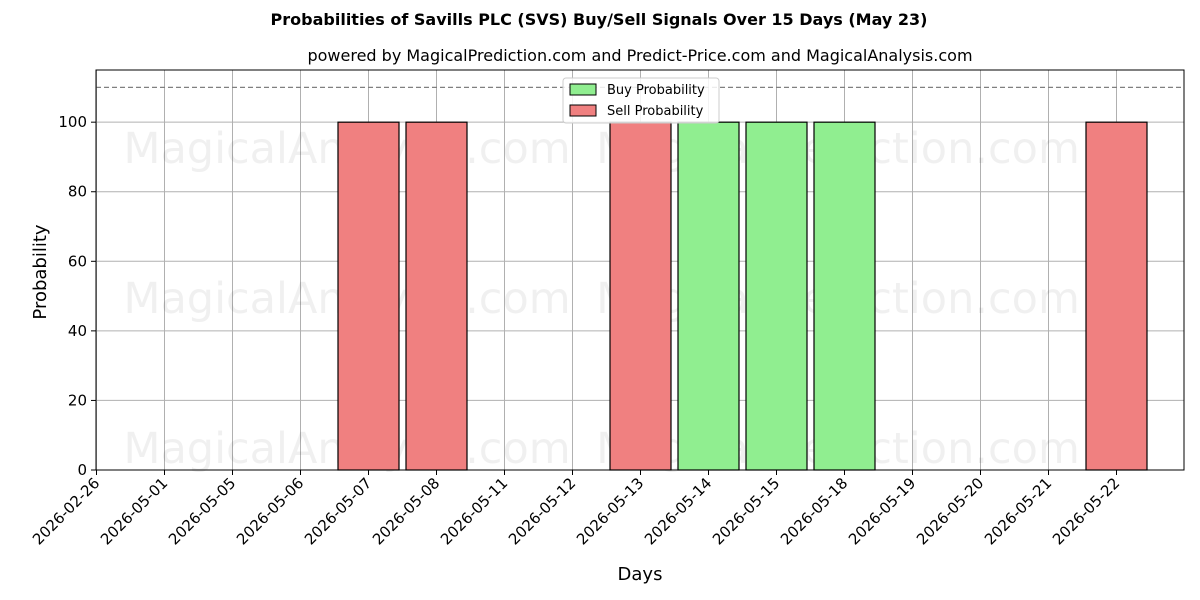 This screenshot has width=1200, height=600. Describe the element at coordinates (1018, 511) in the screenshot. I see `x-tick-label: 2026-05-21` at that location.